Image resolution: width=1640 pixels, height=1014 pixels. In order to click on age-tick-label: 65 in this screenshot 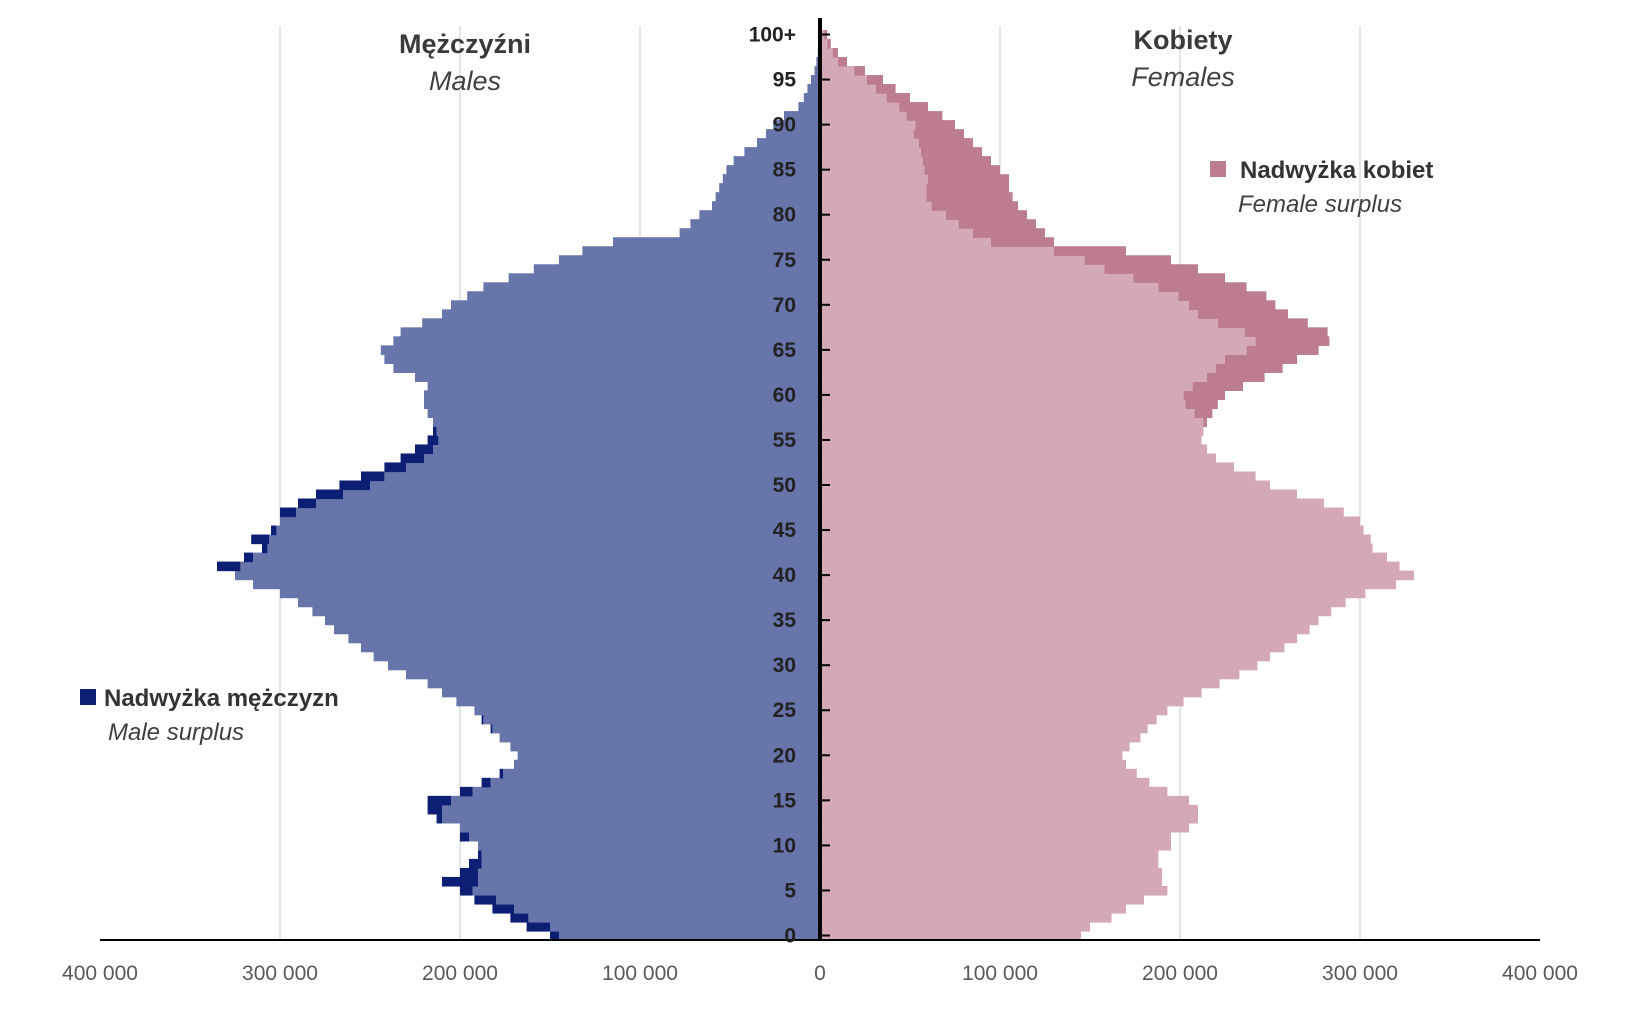, I will do `click(785, 350)`.